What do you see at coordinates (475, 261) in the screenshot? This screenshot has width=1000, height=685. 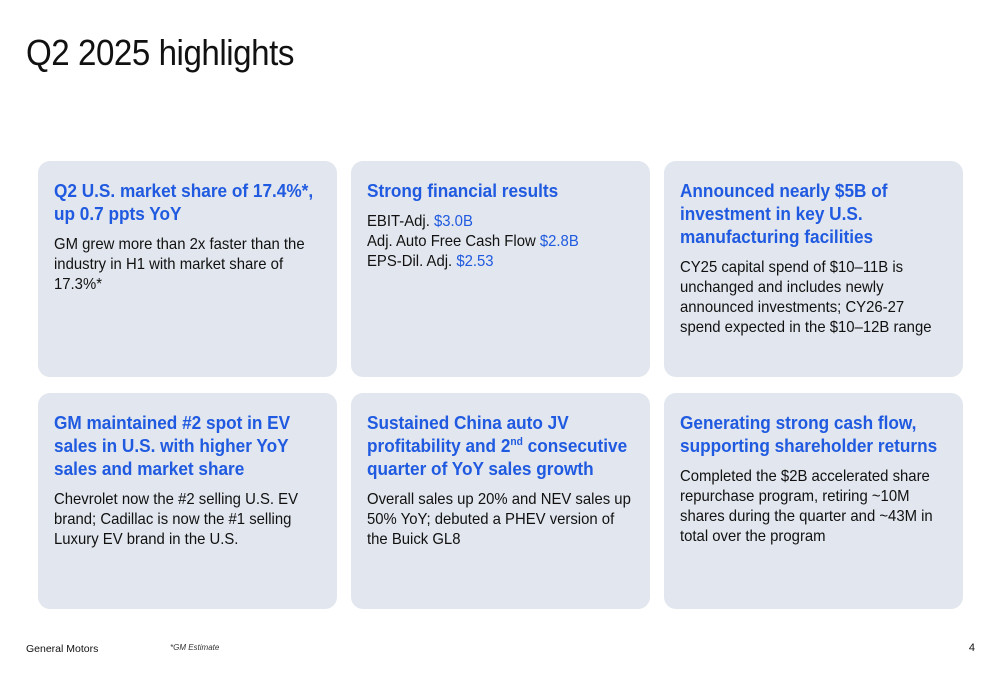 I see `metric-value: $2.53` at bounding box center [475, 261].